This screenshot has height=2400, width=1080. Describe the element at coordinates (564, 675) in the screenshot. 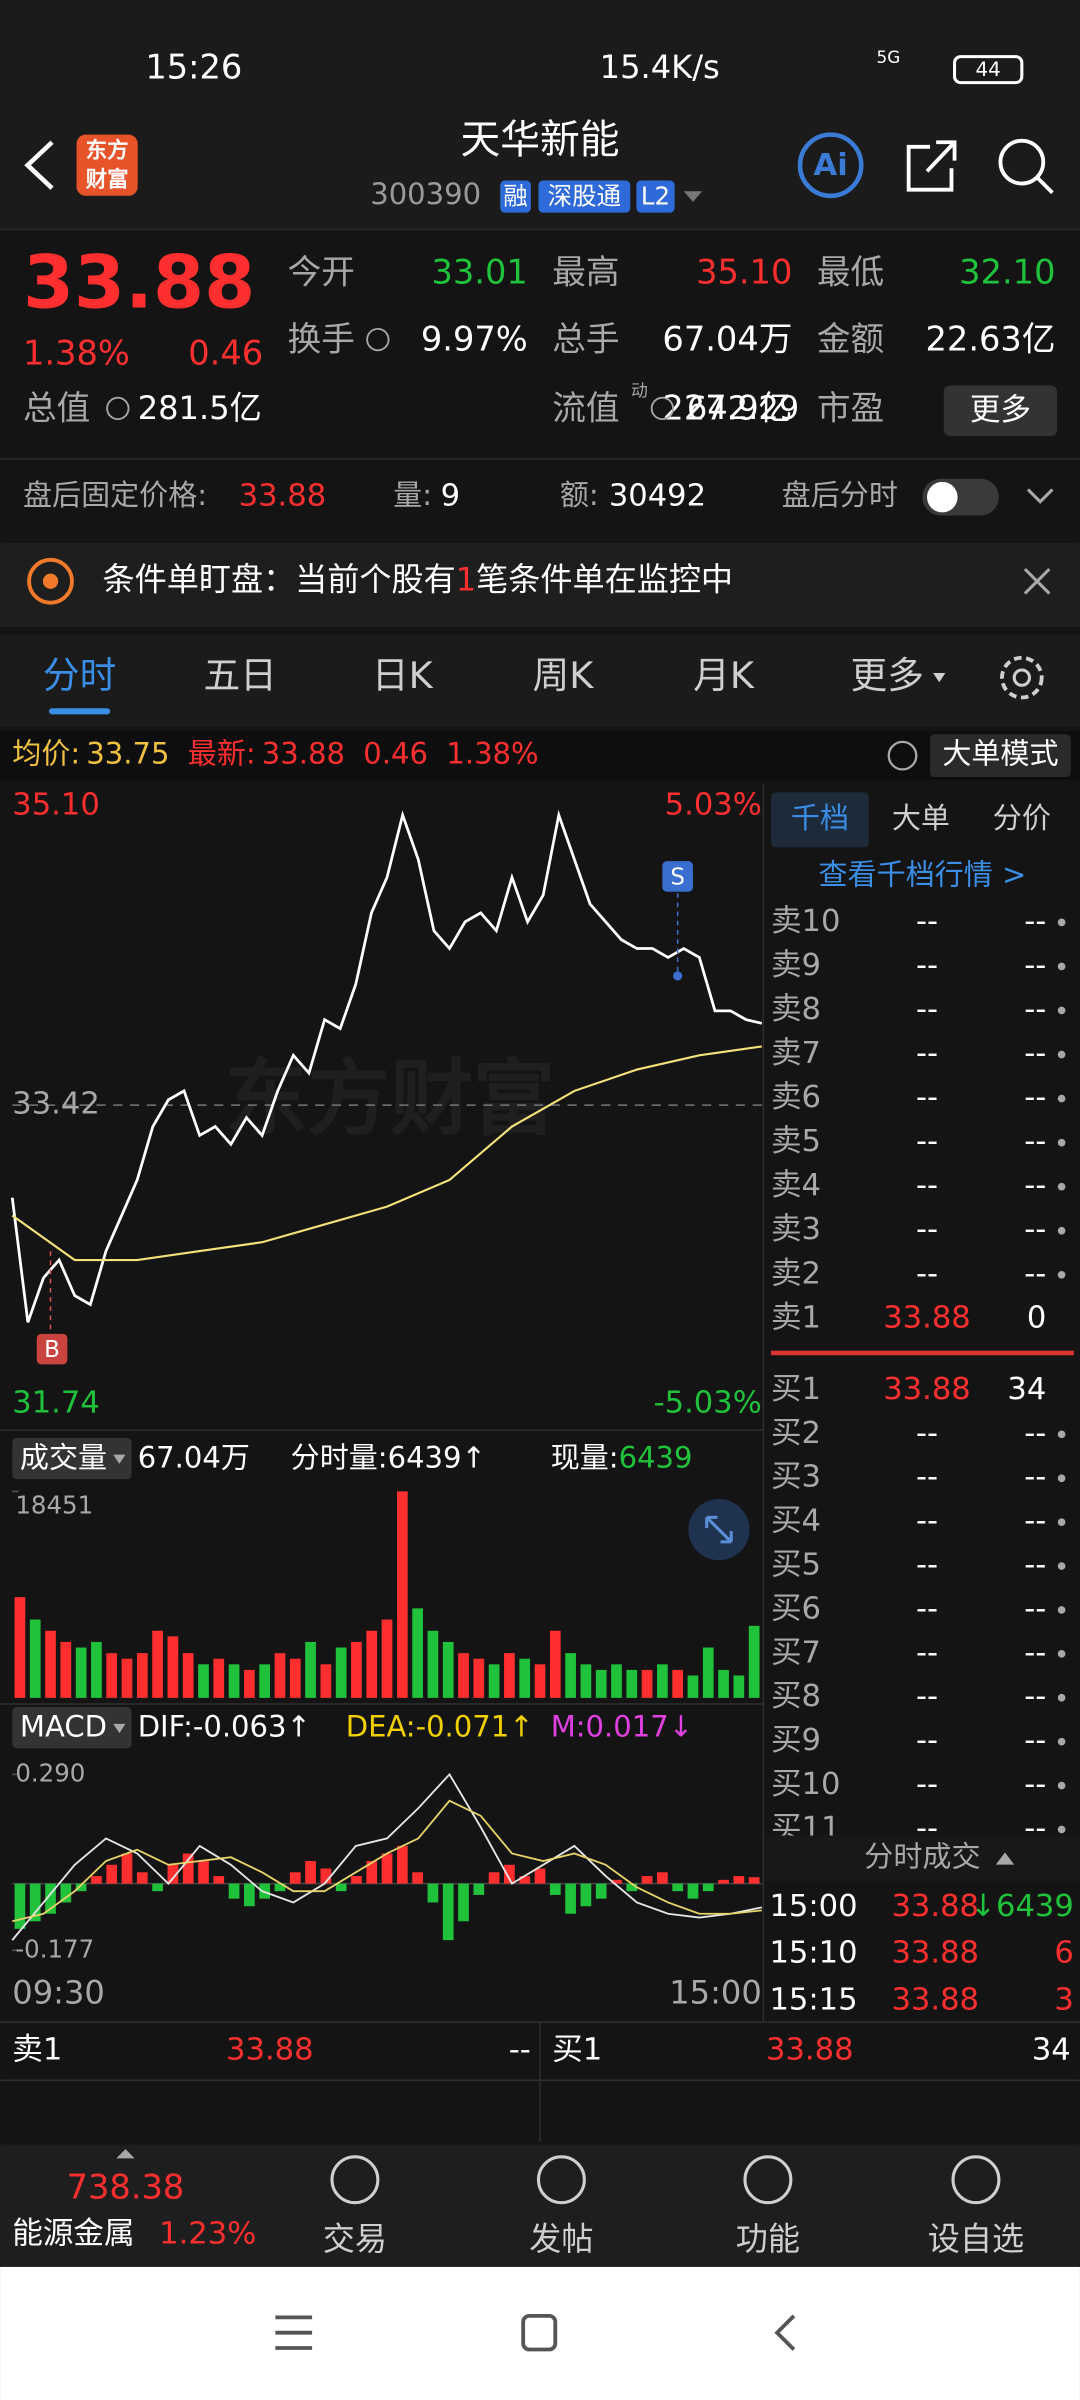

I see `tab: 周K` at that location.